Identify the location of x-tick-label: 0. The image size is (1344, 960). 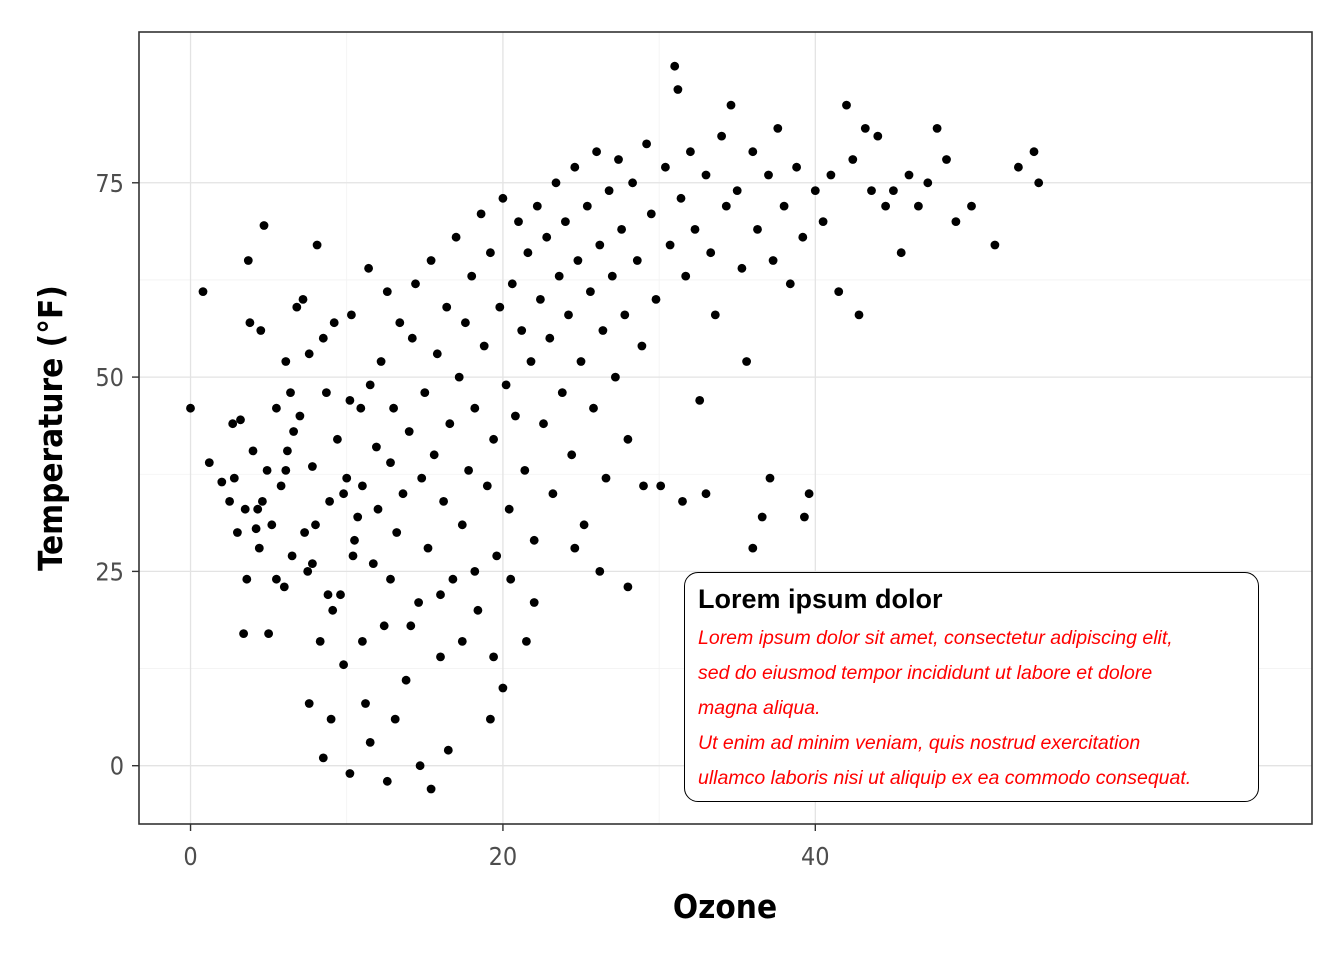
(190, 856).